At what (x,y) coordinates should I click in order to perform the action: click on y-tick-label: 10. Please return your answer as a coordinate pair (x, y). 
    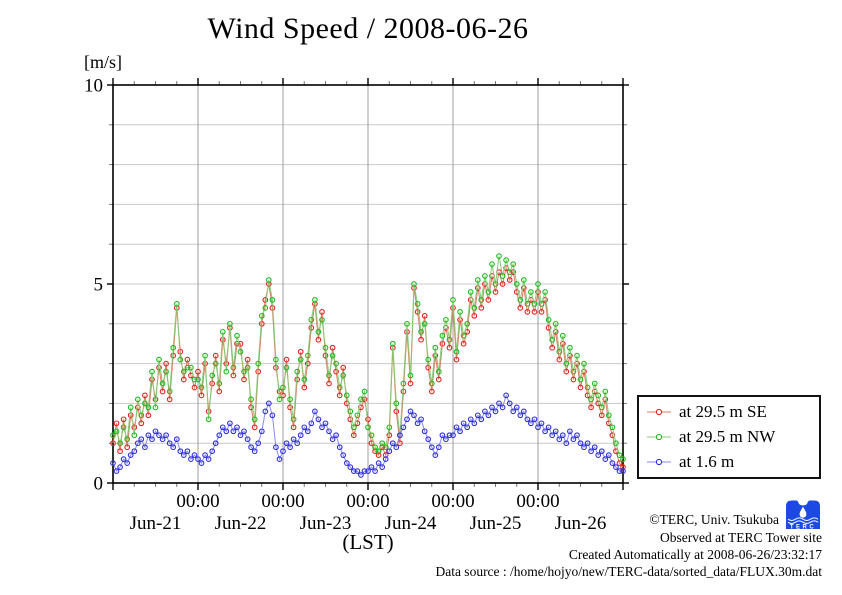
    Looking at the image, I should click on (93, 86).